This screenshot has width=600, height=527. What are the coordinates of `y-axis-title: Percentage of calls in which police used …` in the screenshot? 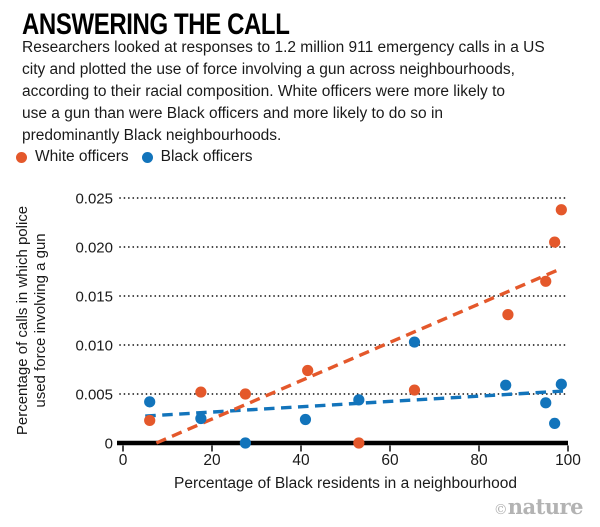 It's located at (31, 320).